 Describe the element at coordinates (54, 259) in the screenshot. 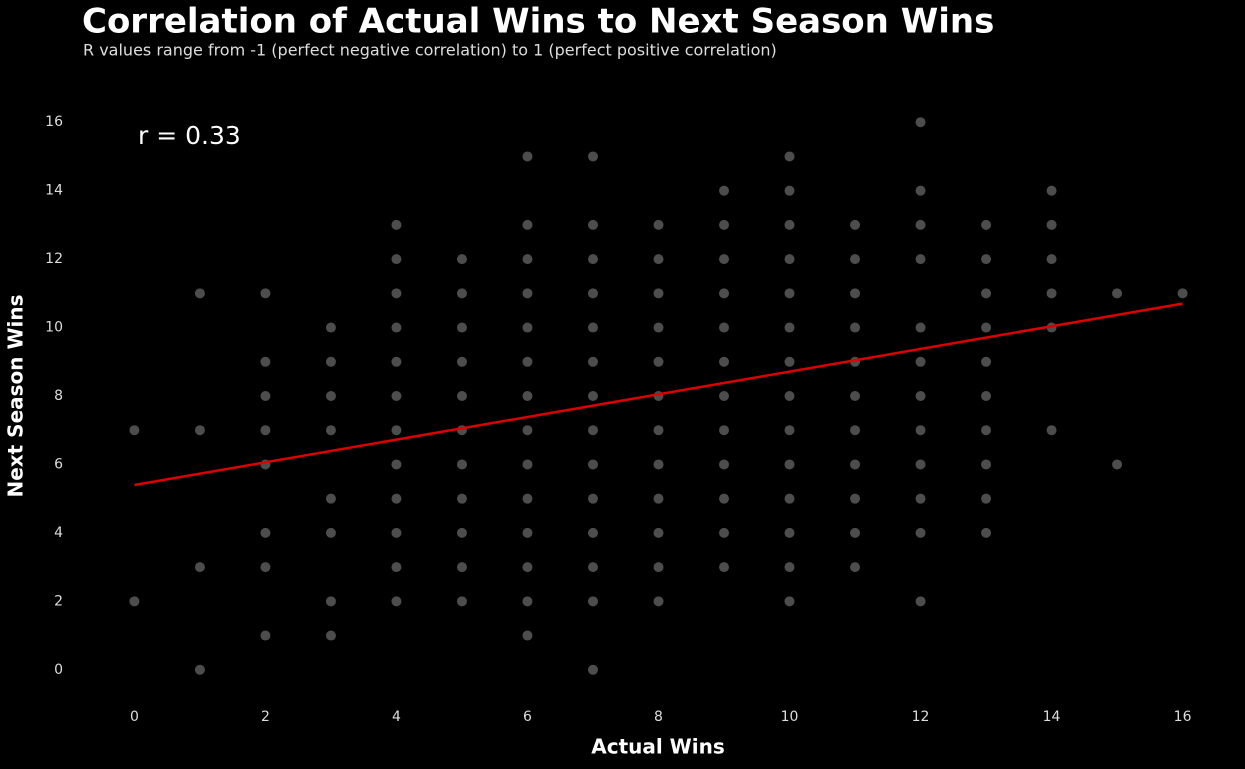

I see `y-tick-label: 12` at that location.